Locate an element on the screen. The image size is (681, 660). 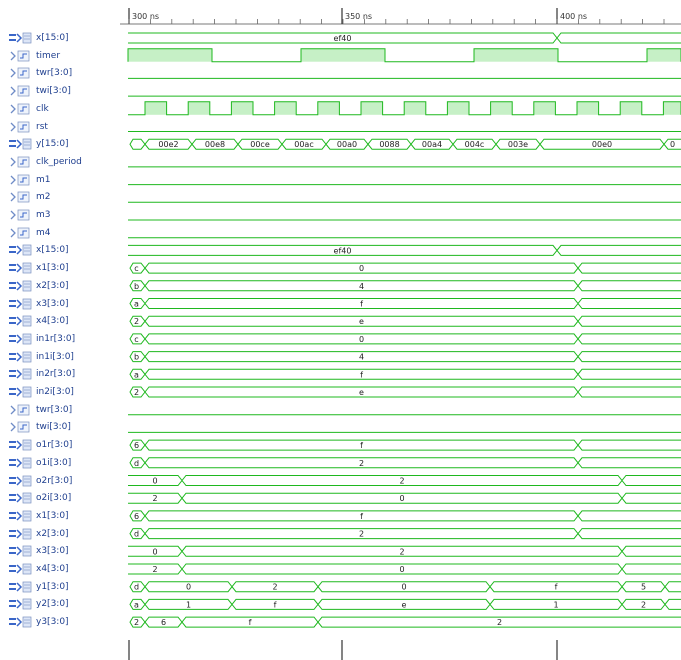
bus-value-label: 00a4 is located at coordinates (432, 144).